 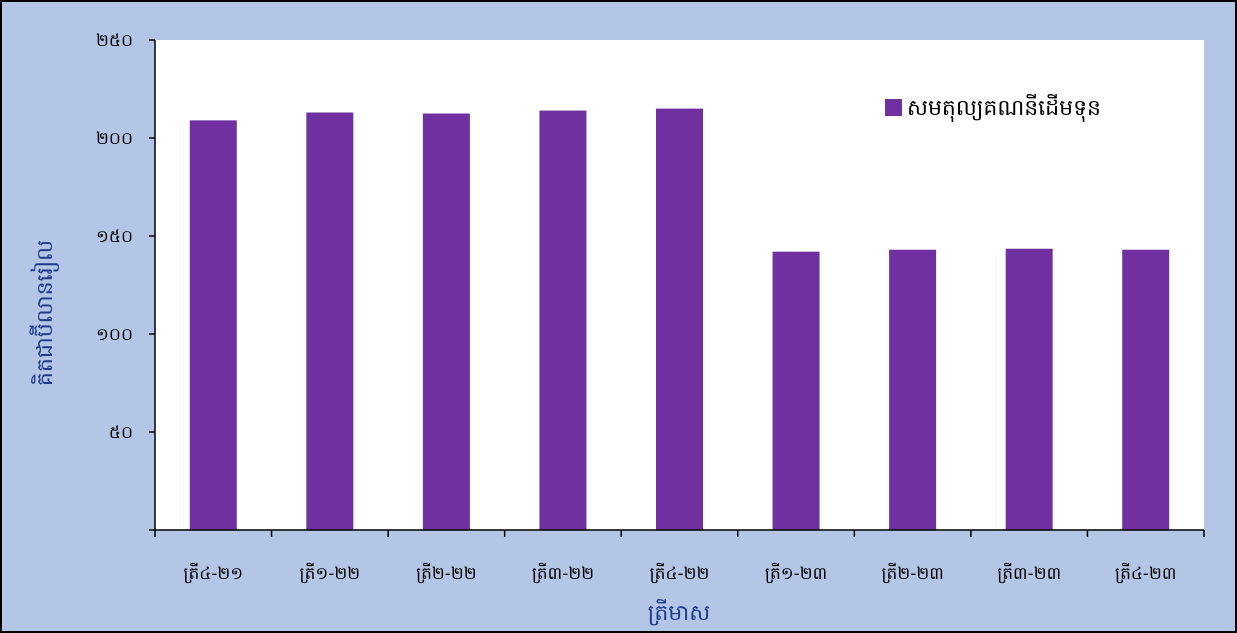 What do you see at coordinates (912, 573) in the screenshot?
I see `x-tick-label: ត្រី២-២៣` at bounding box center [912, 573].